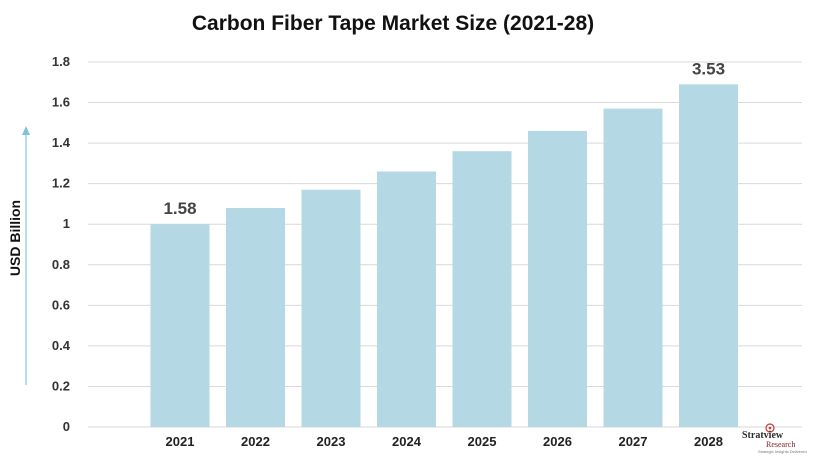 This screenshot has height=462, width=814. I want to click on y-tick-label: 0.2, so click(61, 385).